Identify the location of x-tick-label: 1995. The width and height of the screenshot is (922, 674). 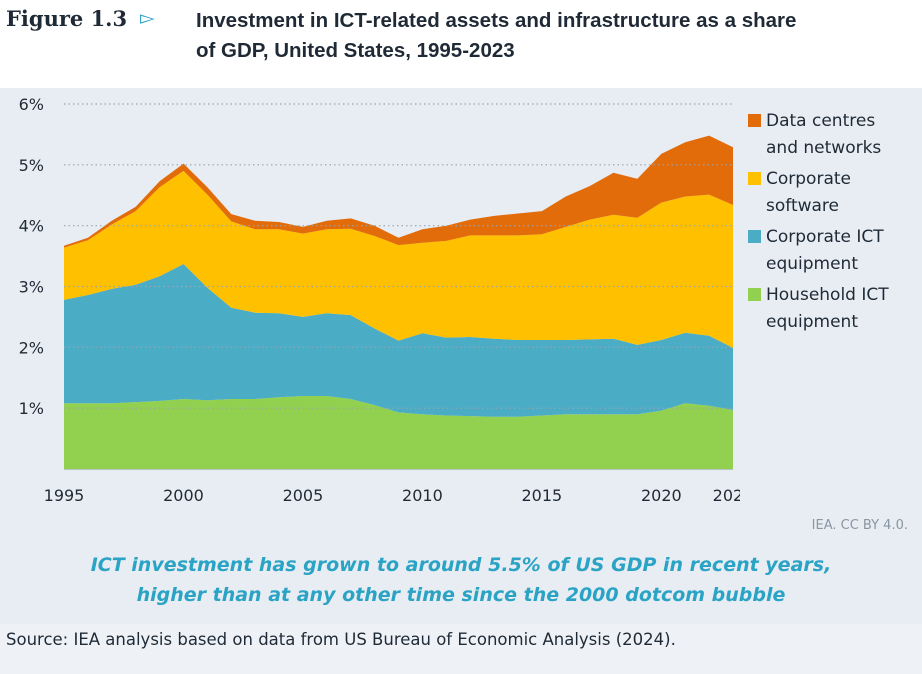
(64, 495).